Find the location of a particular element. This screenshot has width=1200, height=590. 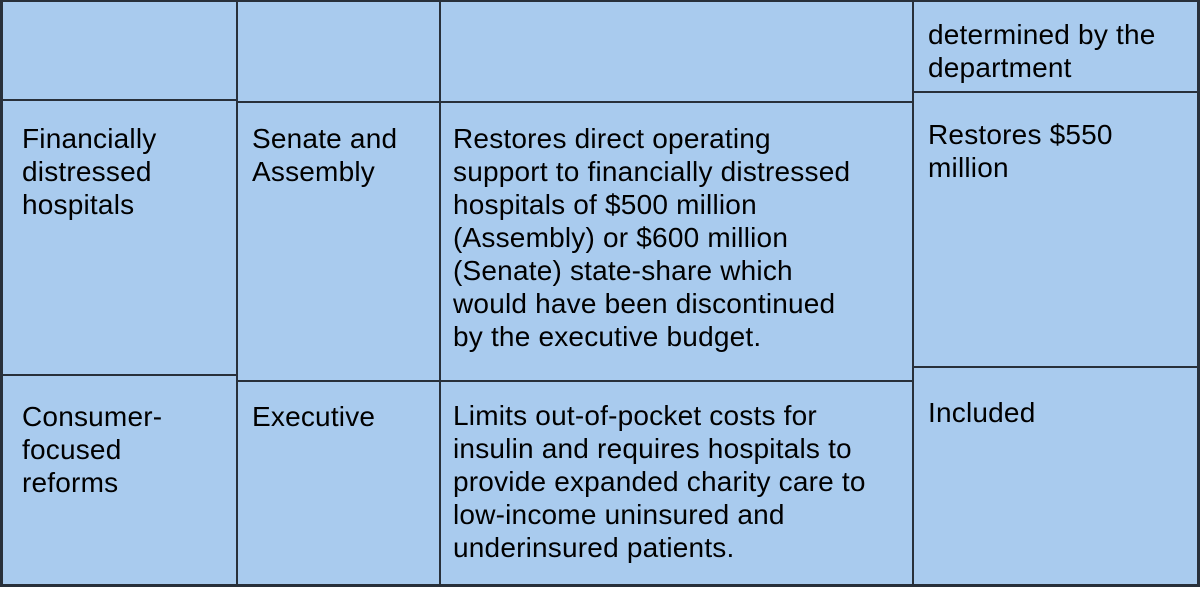

table-border-left is located at coordinates (1, 293).